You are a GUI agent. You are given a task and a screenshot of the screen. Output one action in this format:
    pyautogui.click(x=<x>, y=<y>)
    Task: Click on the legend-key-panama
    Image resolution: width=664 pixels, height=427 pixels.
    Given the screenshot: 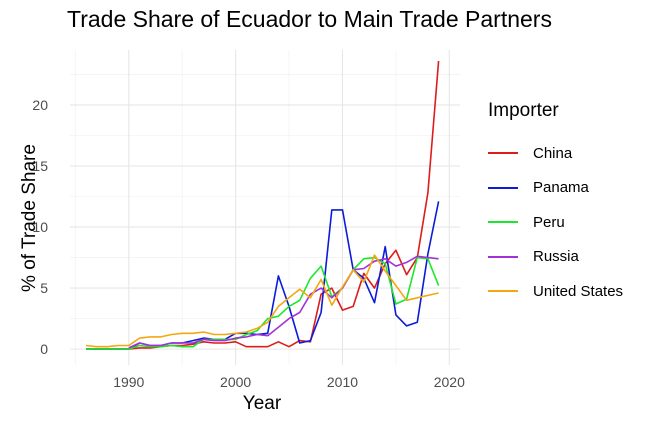 What is the action you would take?
    pyautogui.click(x=503, y=187)
    